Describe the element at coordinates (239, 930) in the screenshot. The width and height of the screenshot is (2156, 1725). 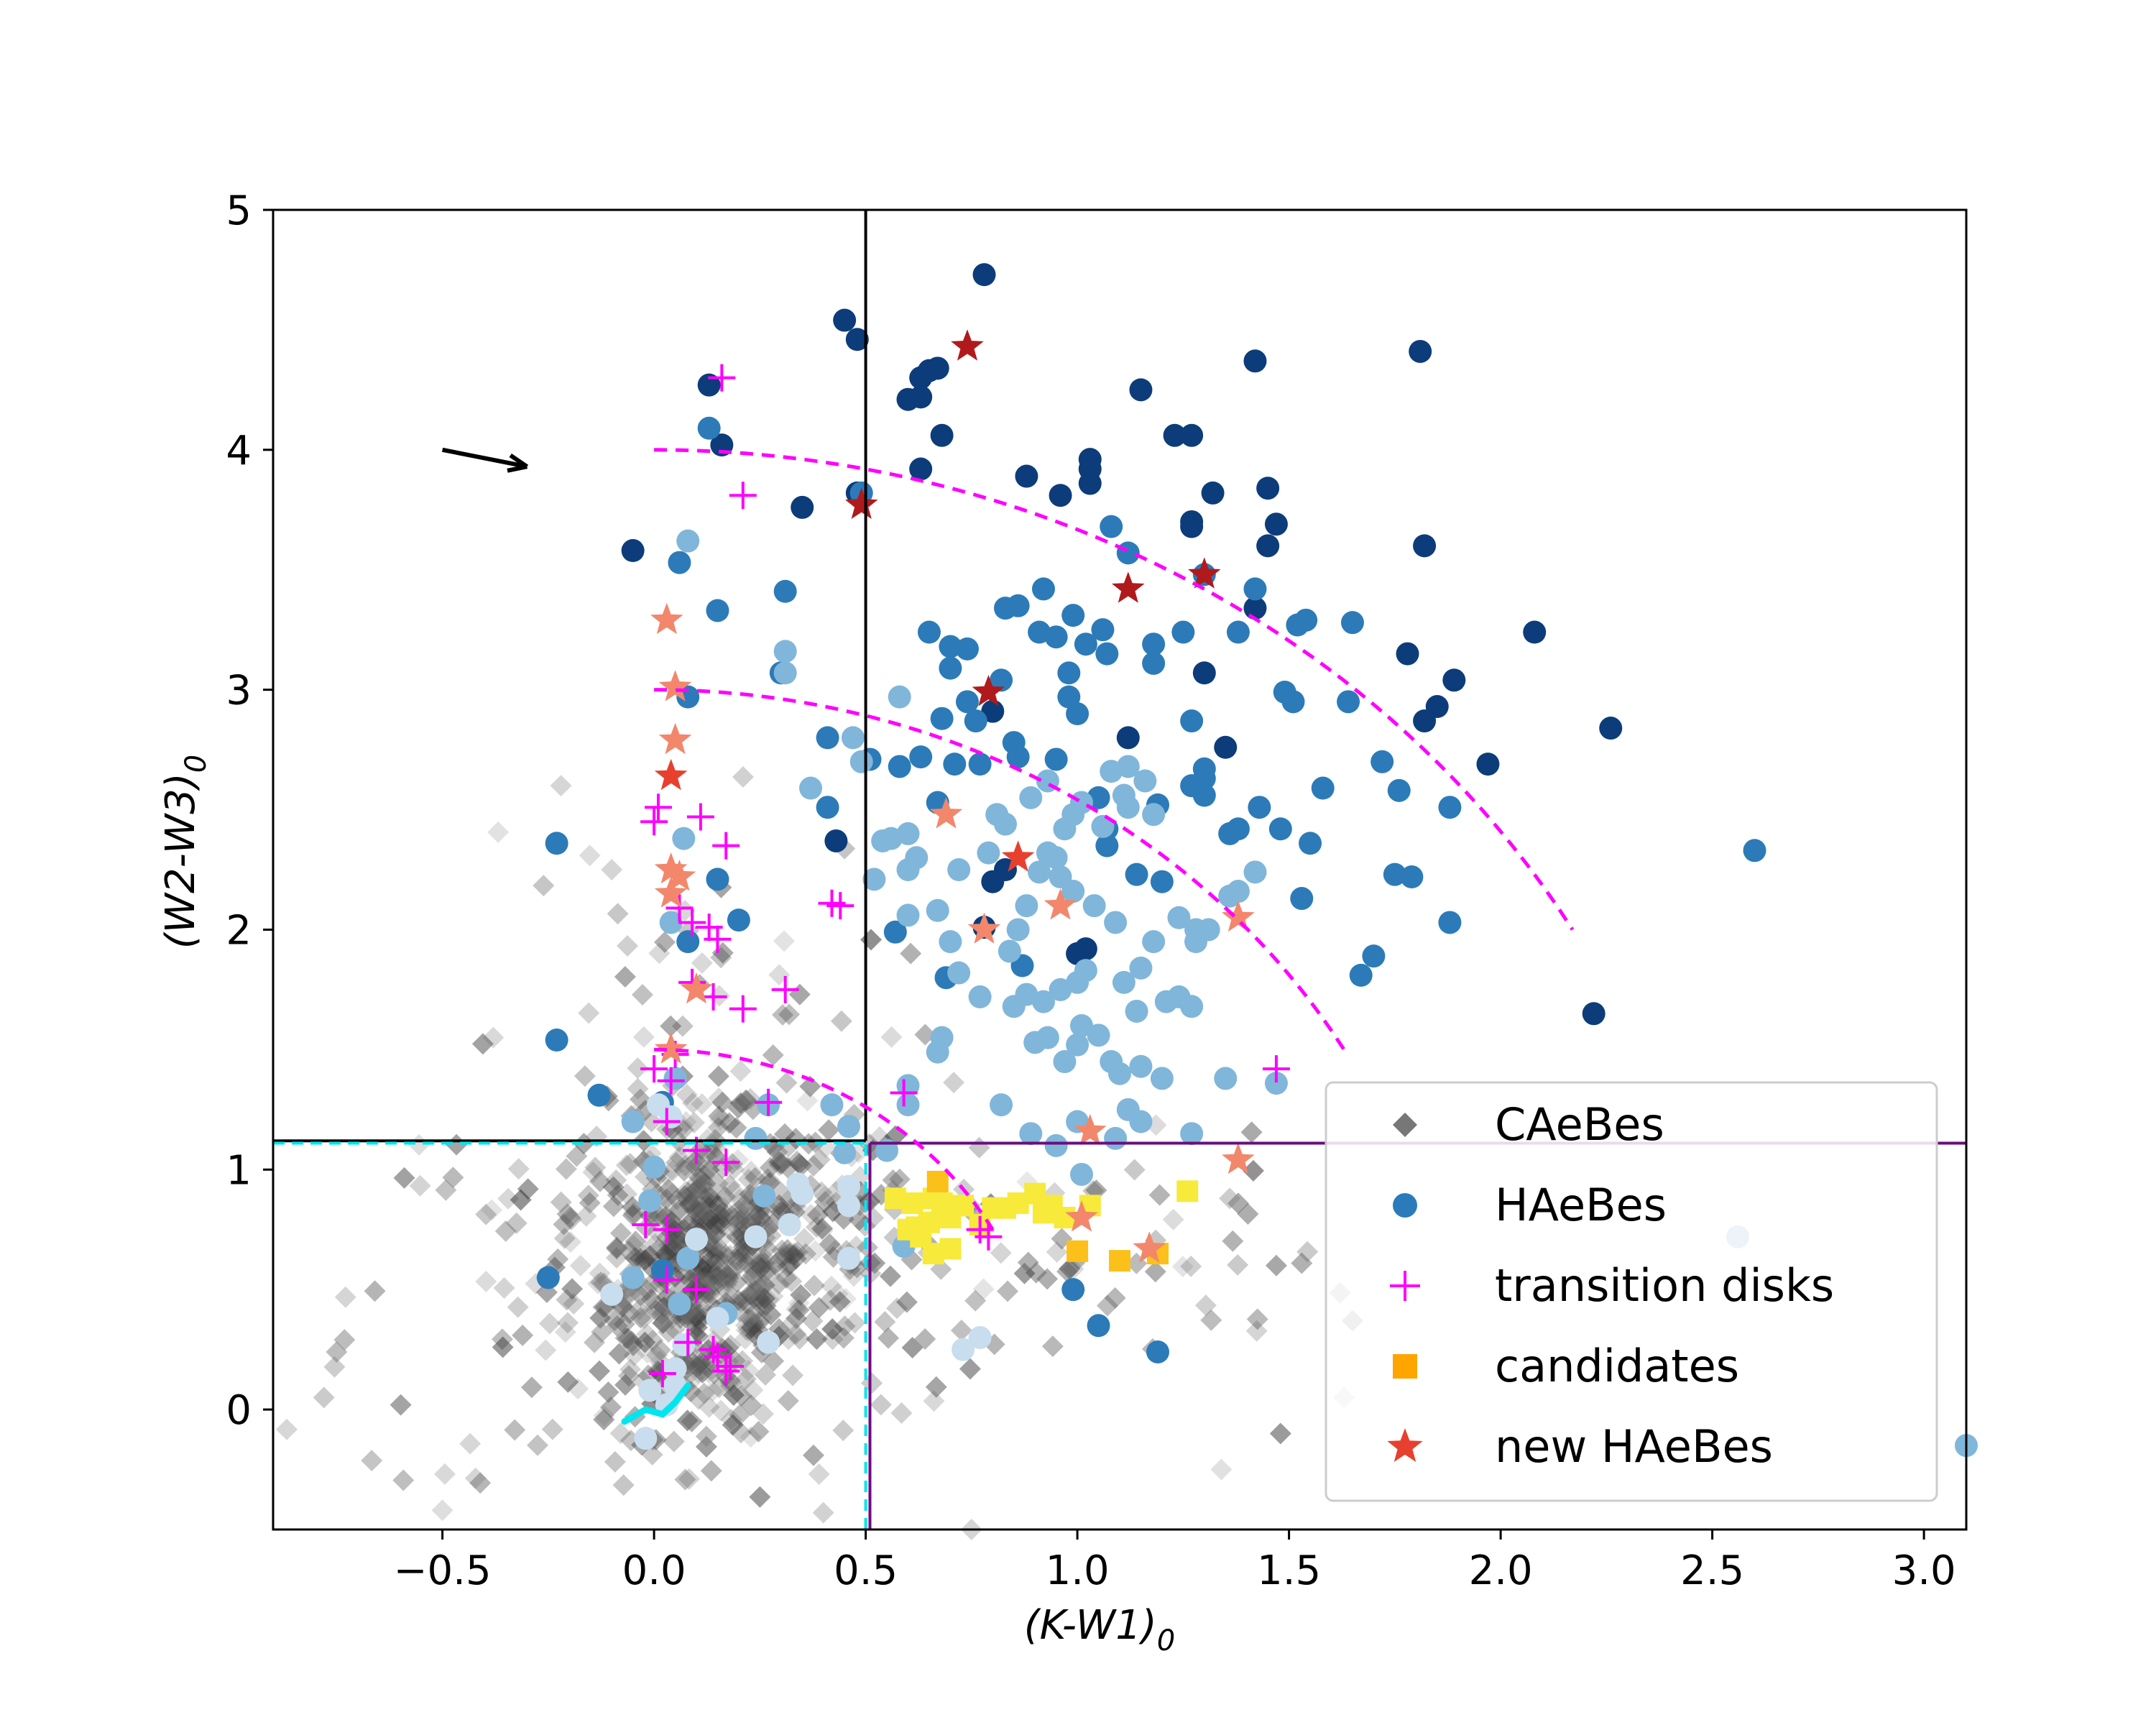
I see `y-tick-label: 2` at that location.